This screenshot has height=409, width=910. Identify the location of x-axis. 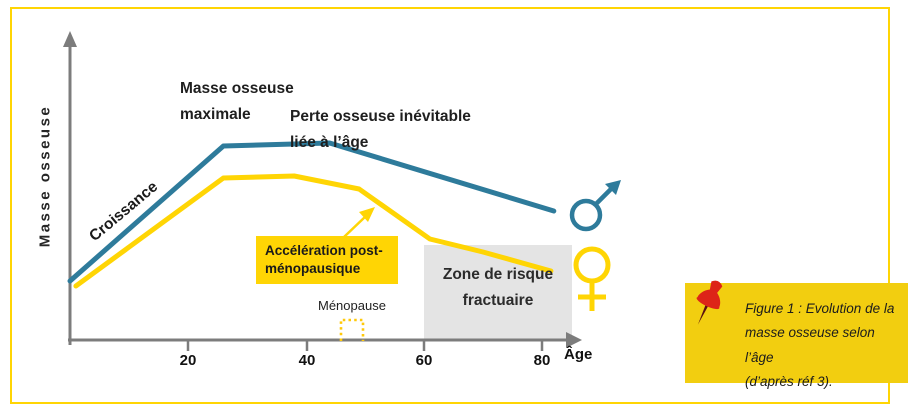
(325, 341).